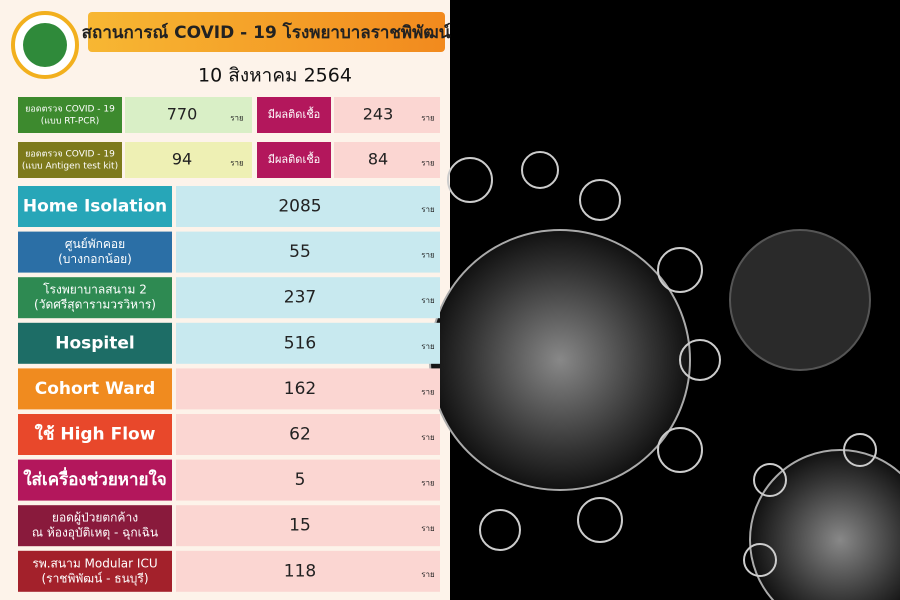 The image size is (900, 600). Describe the element at coordinates (275, 76) in the screenshot. I see `date: 10 สิงหาคม 2564` at that location.